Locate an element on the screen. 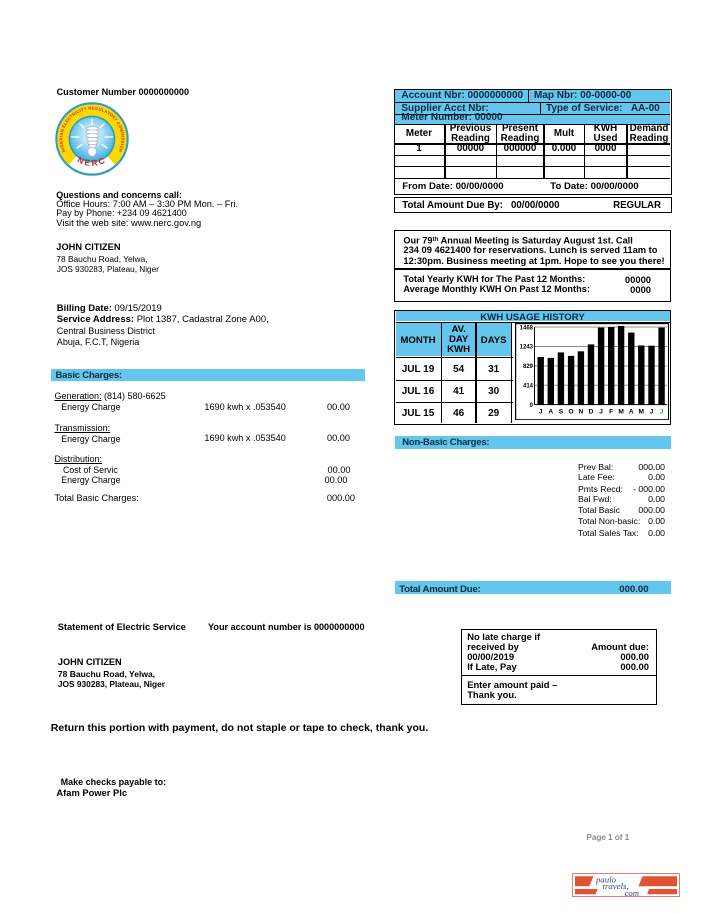 Image resolution: width=705 pixels, height=913 pixels. svg-text: O is located at coordinates (571, 411).